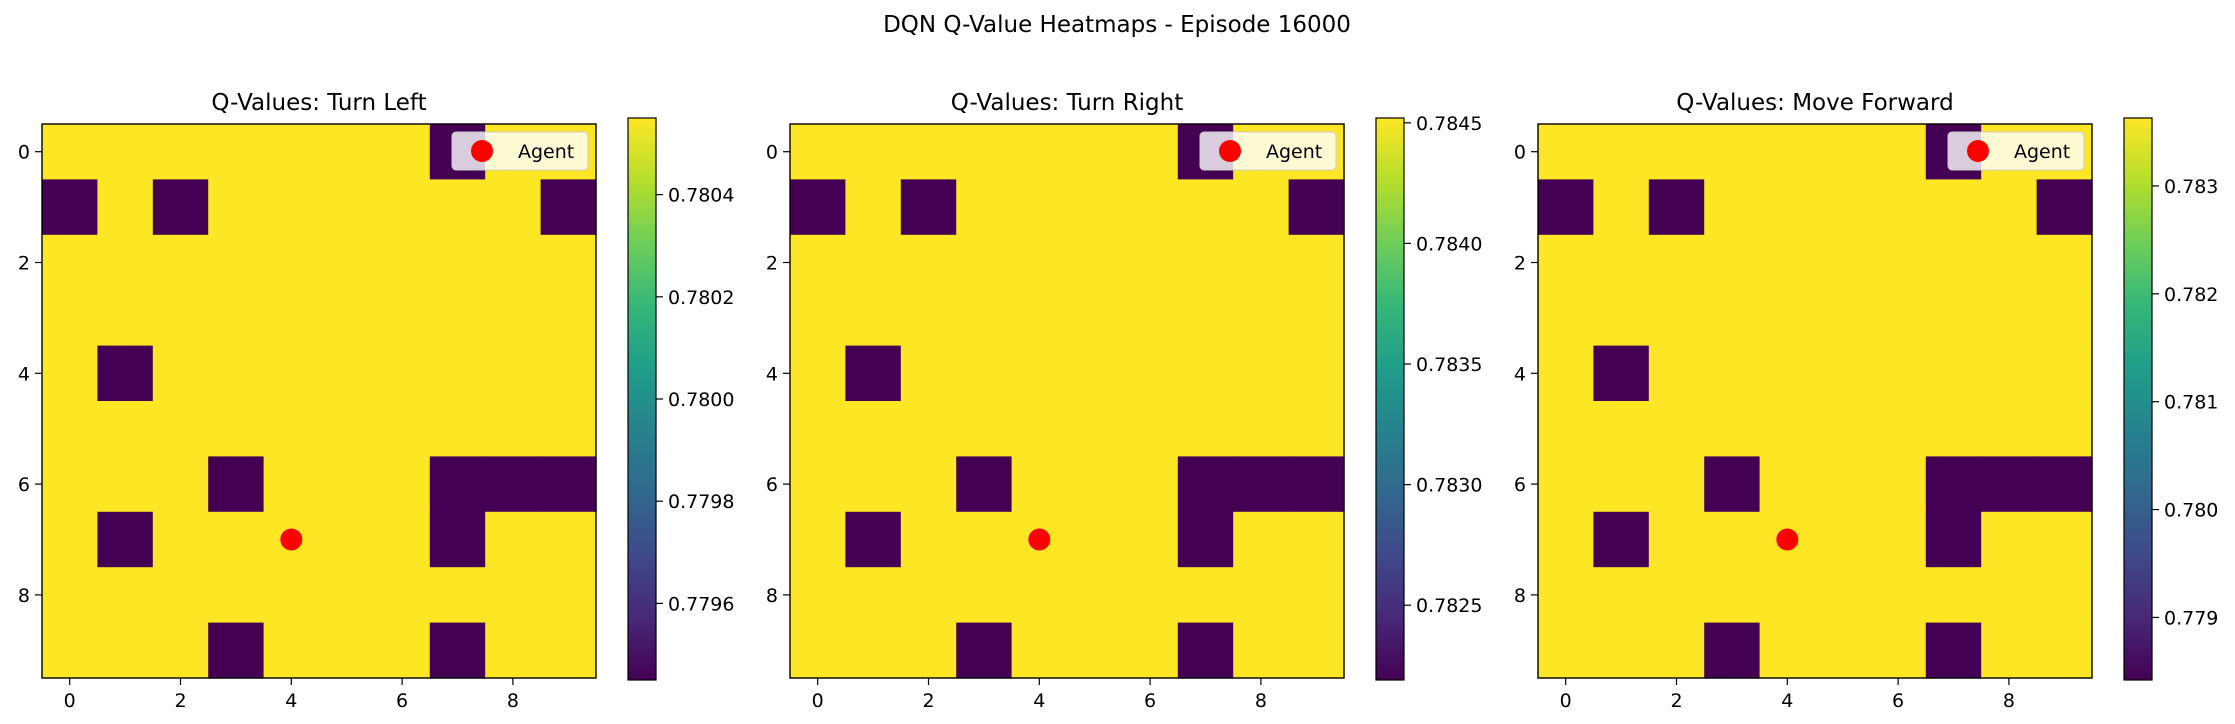  I want to click on subplot-title: Q-Values: Turn Right, so click(1067, 103).